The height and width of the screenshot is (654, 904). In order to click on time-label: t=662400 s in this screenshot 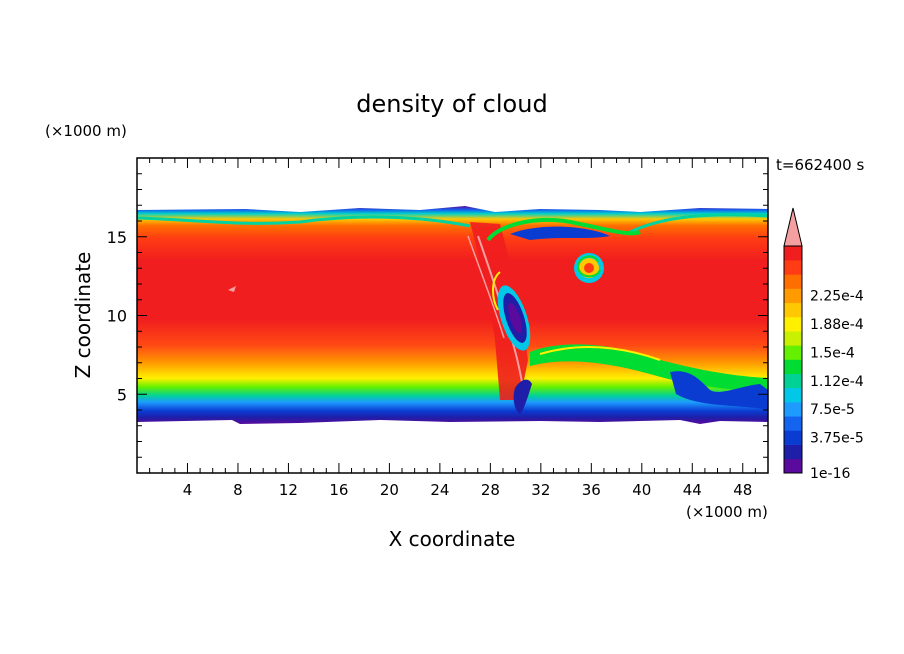, I will do `click(820, 165)`.